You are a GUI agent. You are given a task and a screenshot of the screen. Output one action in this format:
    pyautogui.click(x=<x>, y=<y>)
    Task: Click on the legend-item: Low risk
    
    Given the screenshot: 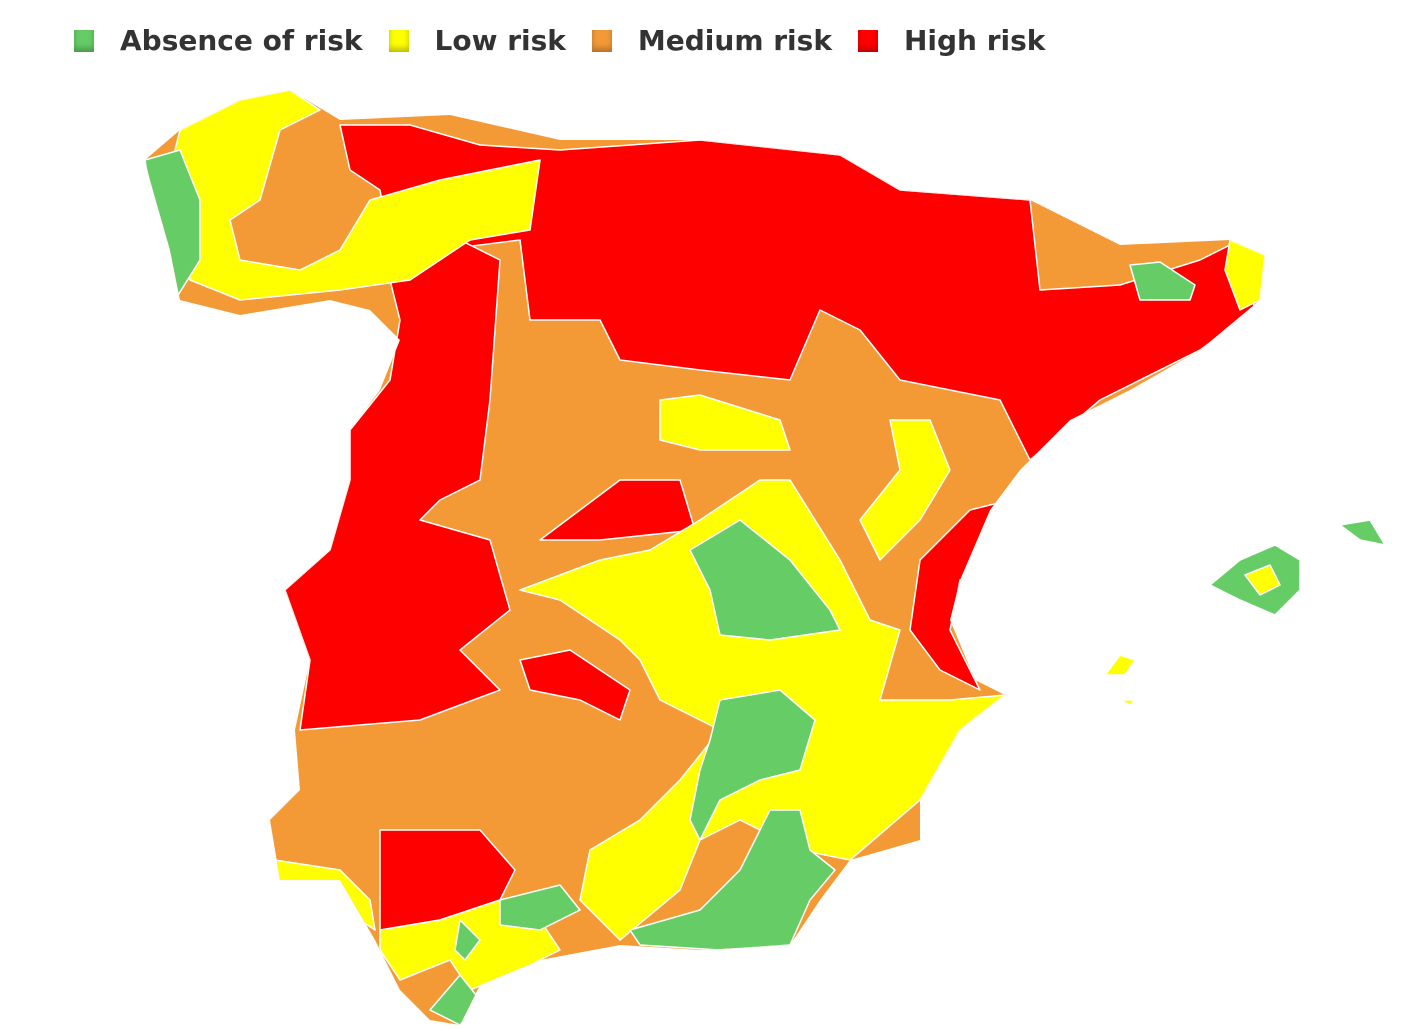 What is the action you would take?
    pyautogui.click(x=477, y=40)
    